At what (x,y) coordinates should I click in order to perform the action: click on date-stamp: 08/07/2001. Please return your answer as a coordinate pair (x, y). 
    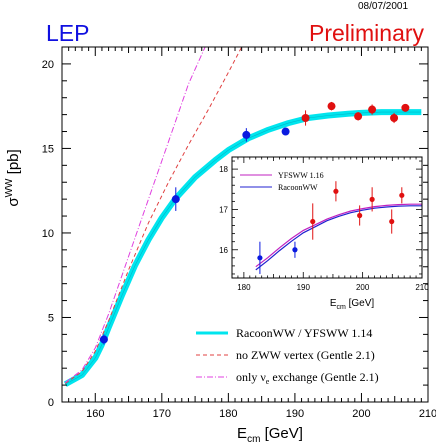
    Looking at the image, I should click on (383, 6).